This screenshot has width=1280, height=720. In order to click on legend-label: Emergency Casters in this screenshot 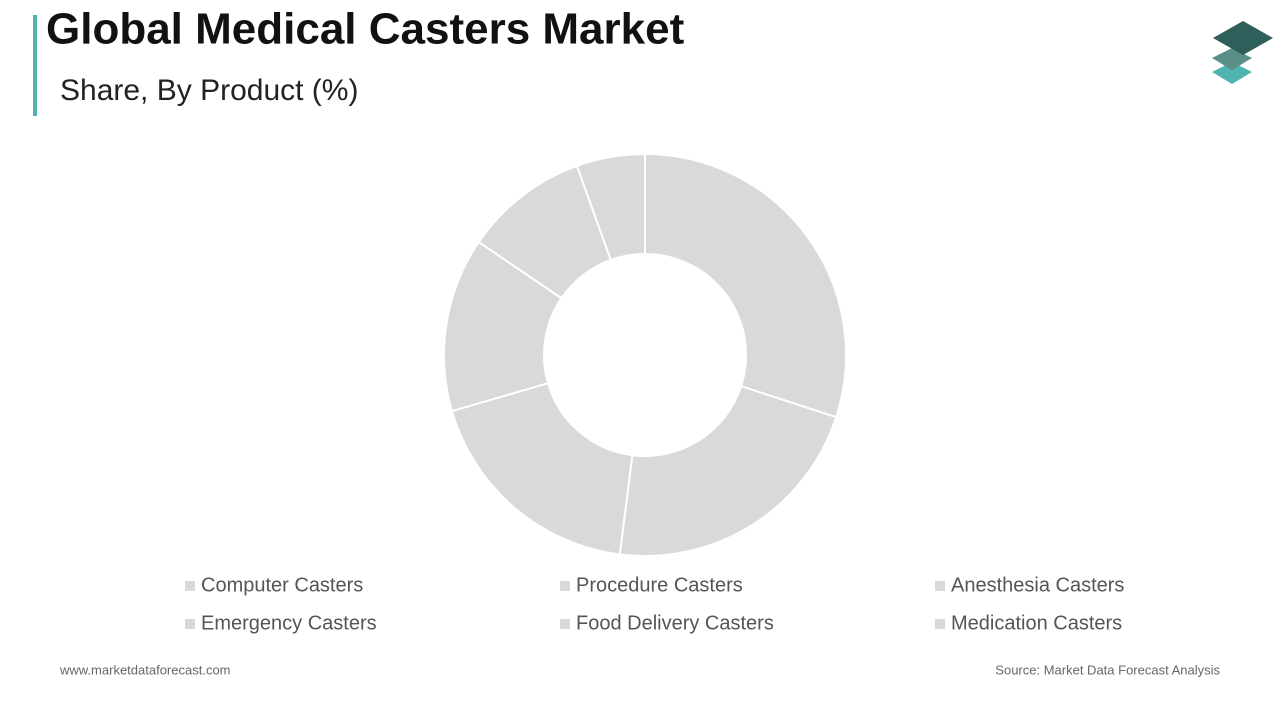, I will do `click(289, 623)`.